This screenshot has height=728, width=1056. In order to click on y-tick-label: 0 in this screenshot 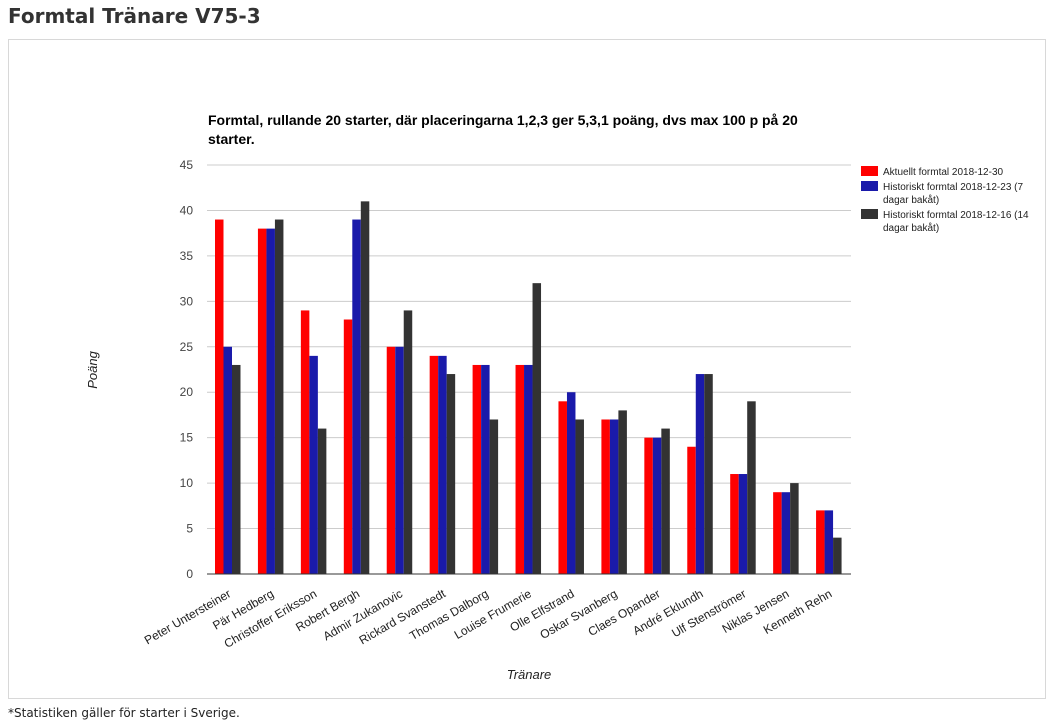, I will do `click(189, 574)`.